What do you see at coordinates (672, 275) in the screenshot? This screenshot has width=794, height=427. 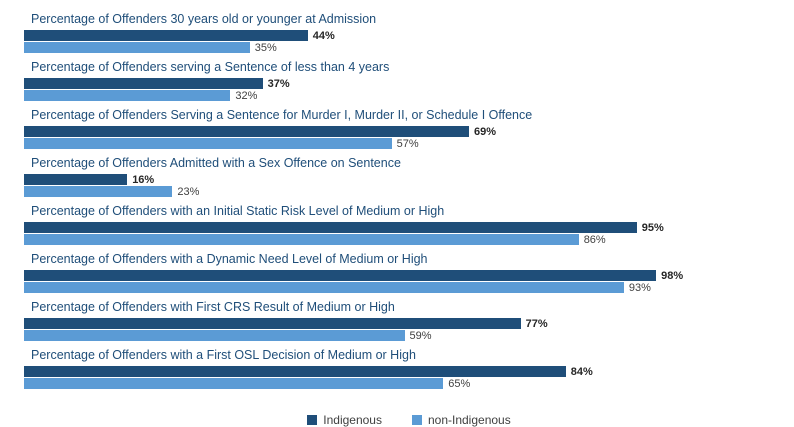 I see `value-label: 98%` at bounding box center [672, 275].